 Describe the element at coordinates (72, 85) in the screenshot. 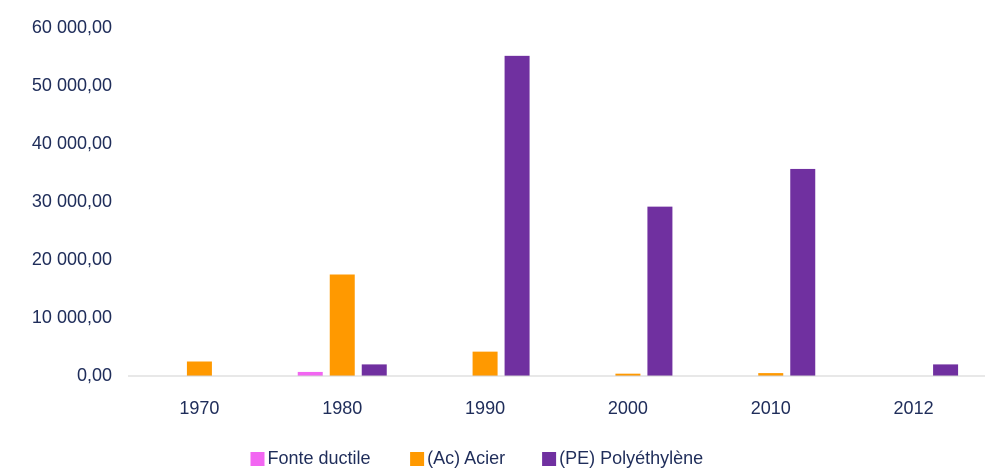

I see `y-tick-label: 50 000,00` at that location.